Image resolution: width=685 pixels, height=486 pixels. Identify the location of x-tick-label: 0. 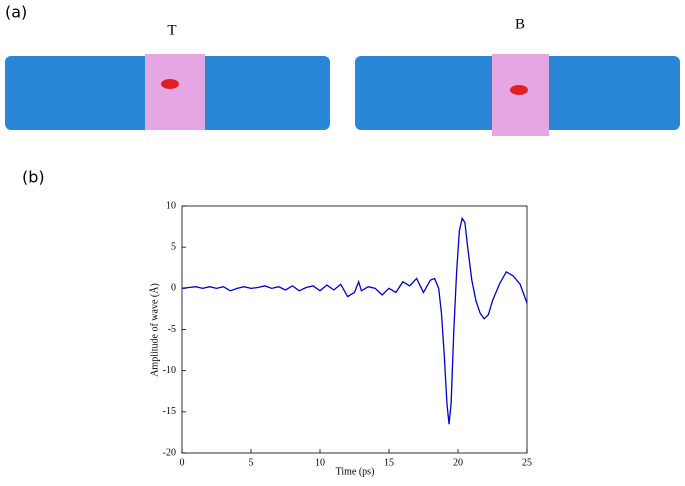
(182, 462).